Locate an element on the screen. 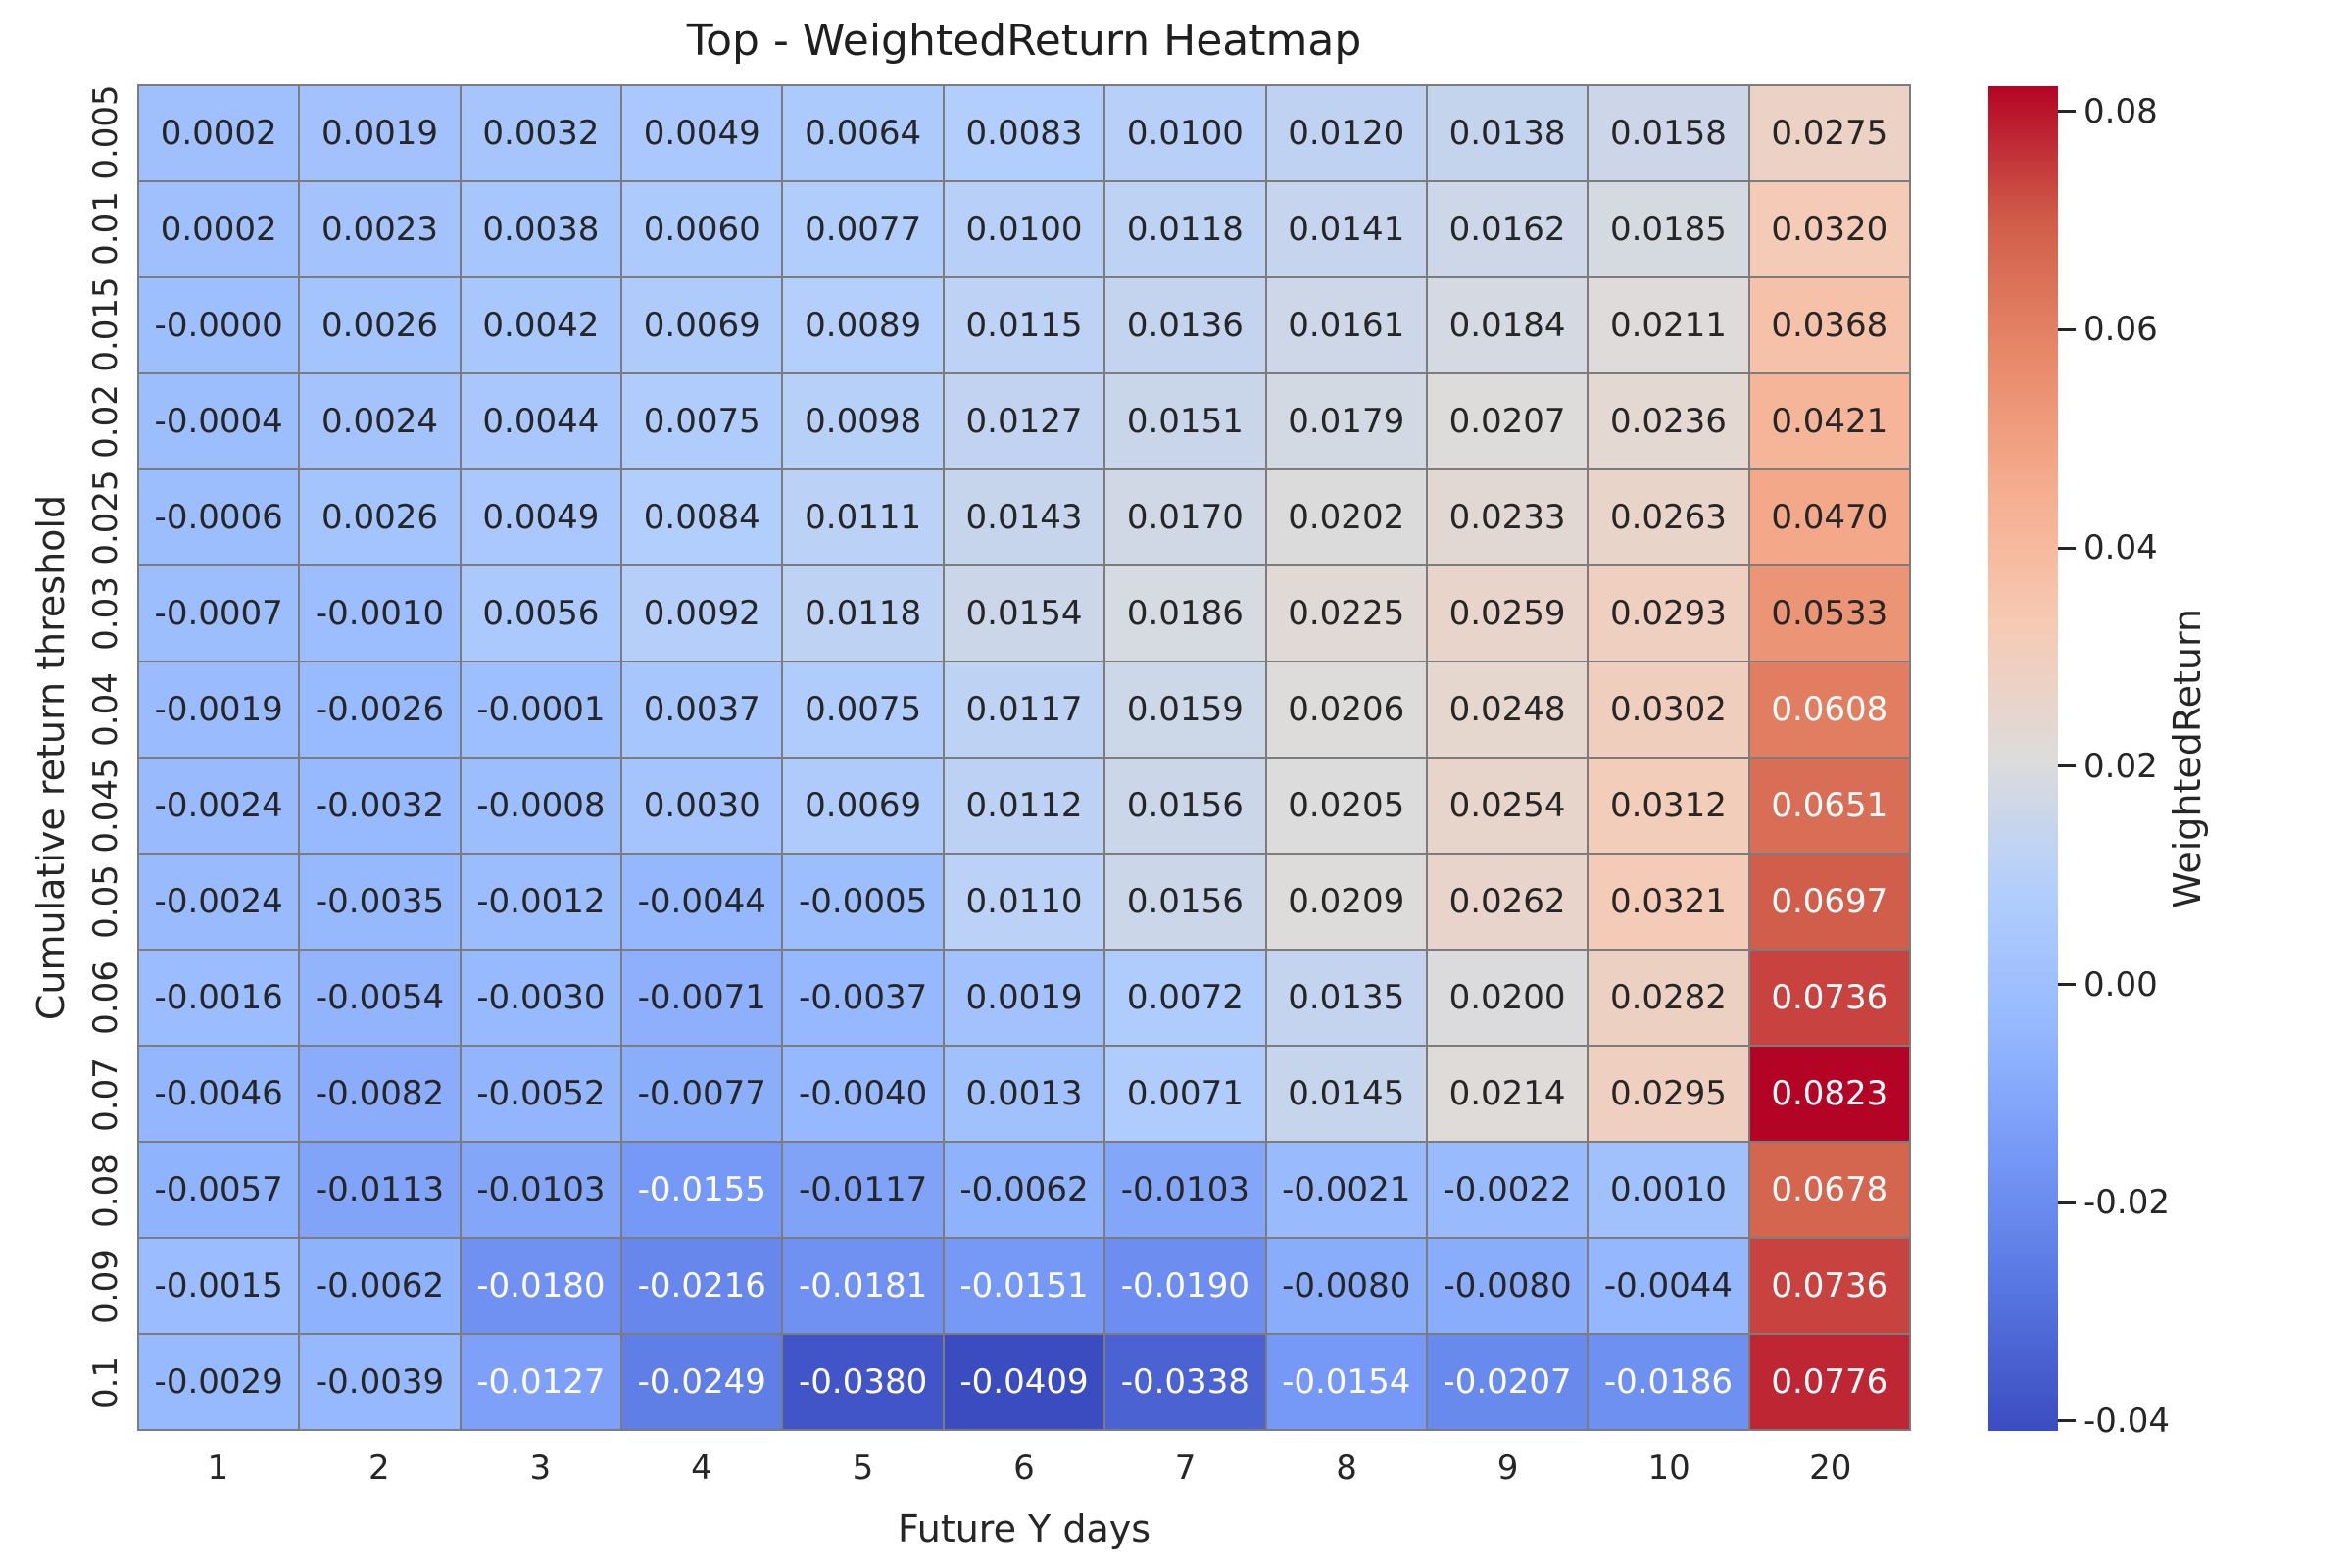 The height and width of the screenshot is (1568, 2352). heatmap-cell: 0.0282 is located at coordinates (1668, 998).